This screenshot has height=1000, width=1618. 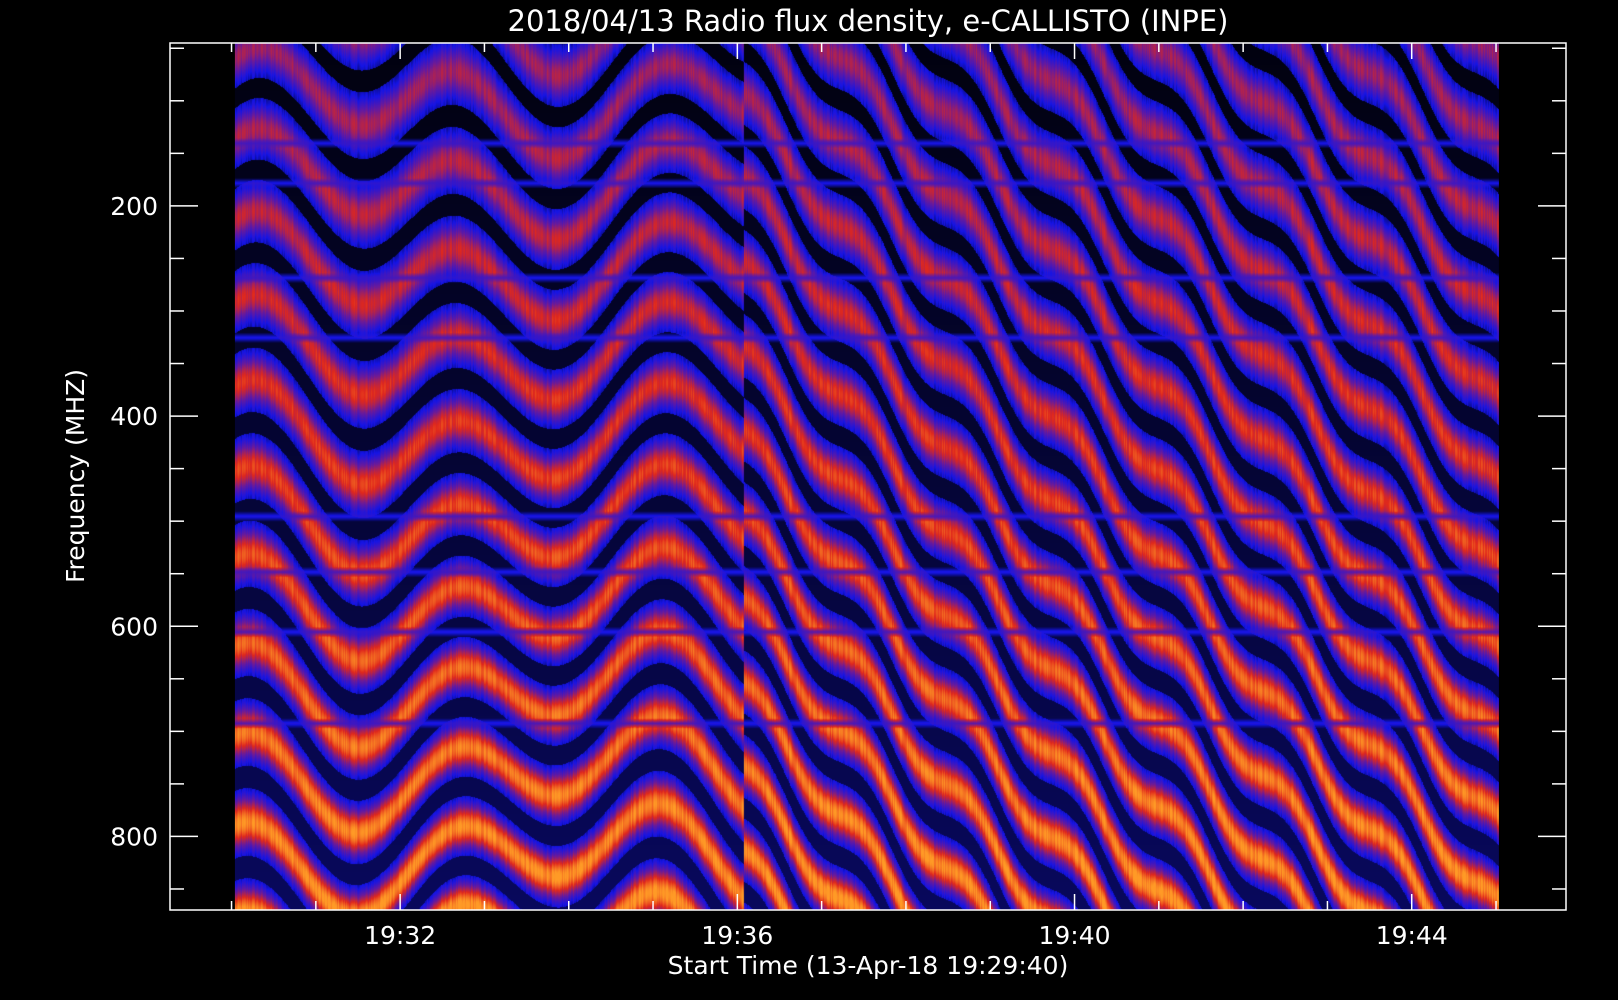 What do you see at coordinates (1075, 935) in the screenshot?
I see `x-tick-label: 19:40` at bounding box center [1075, 935].